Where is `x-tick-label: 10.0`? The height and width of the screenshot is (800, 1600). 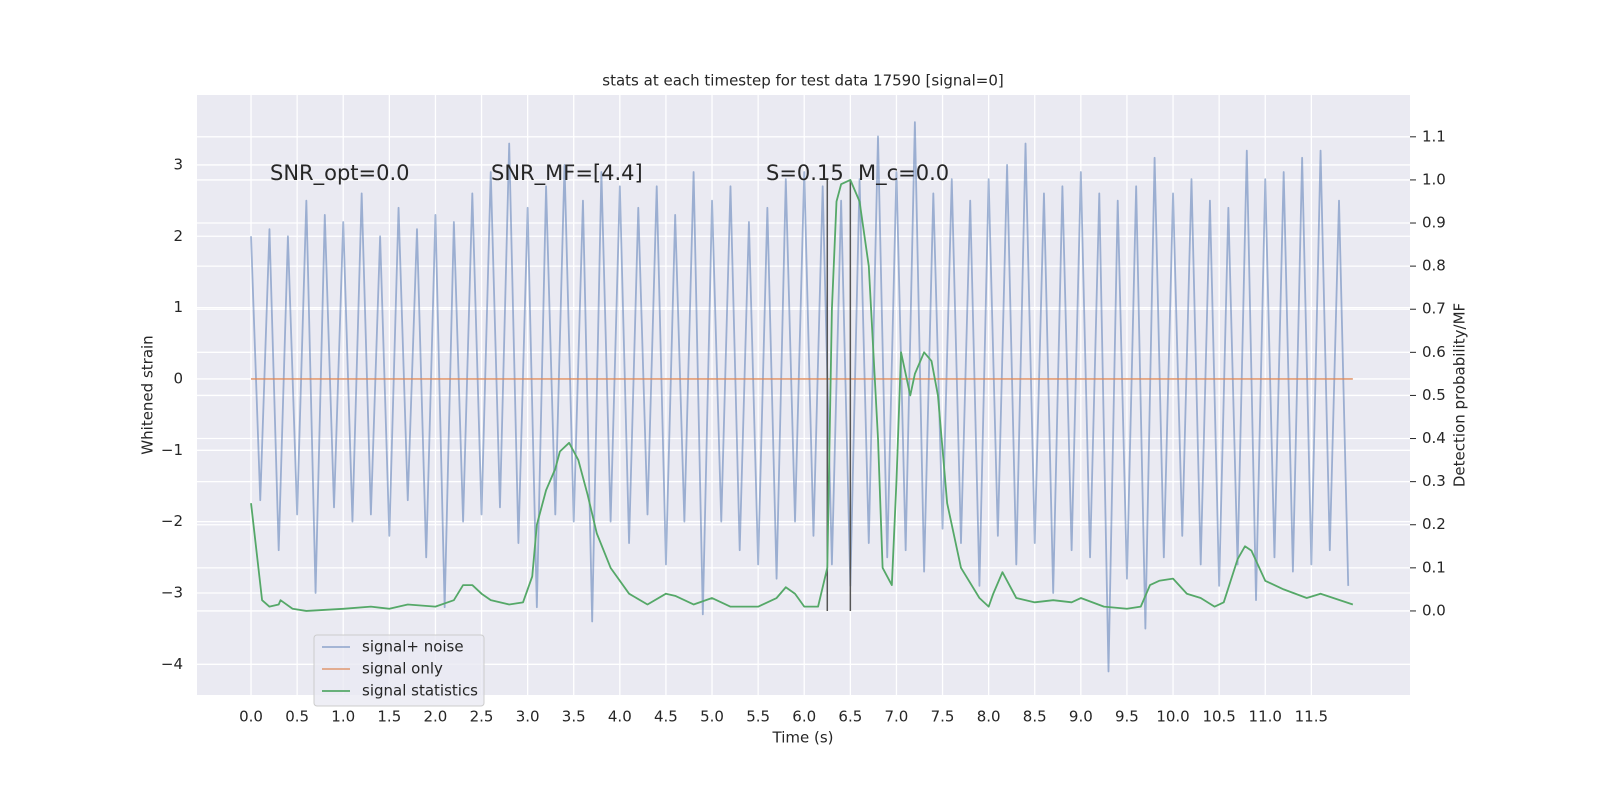 x-tick-label: 10.0 is located at coordinates (1172, 717).